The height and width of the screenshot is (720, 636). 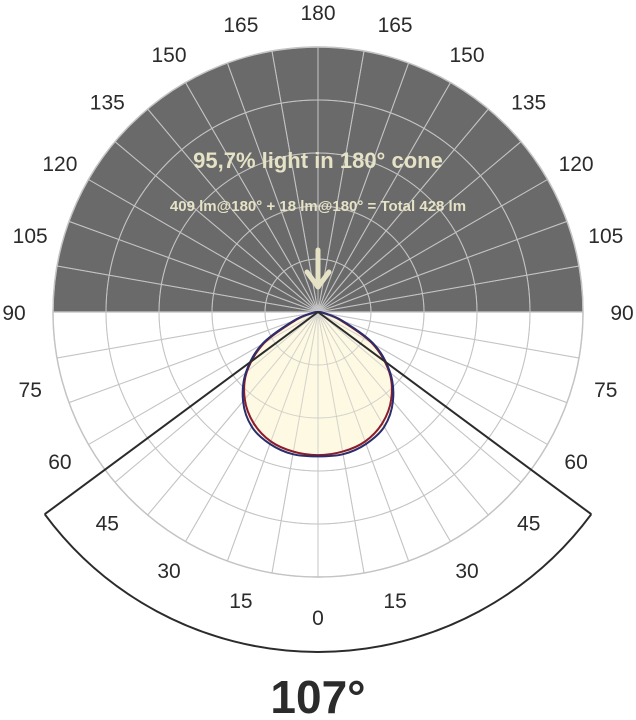 I want to click on arrow-icon, so click(x=318, y=268).